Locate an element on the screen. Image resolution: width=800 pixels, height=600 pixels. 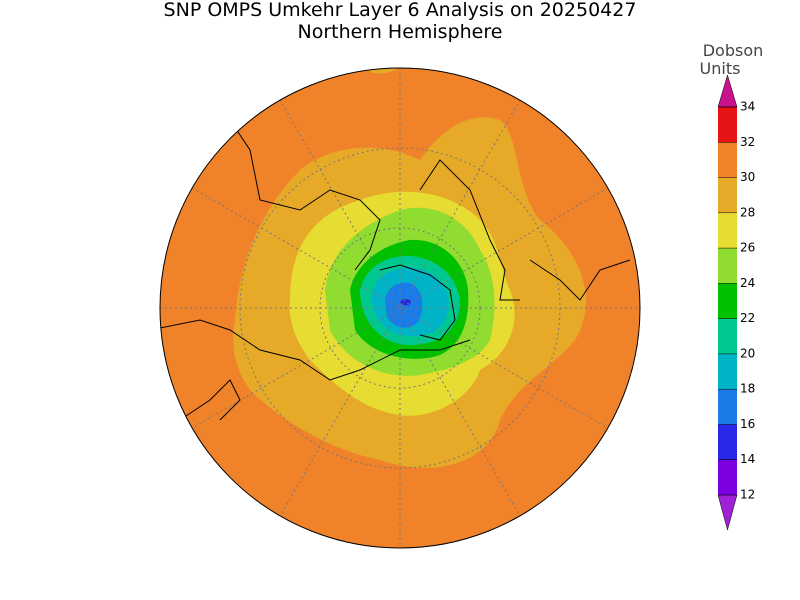
colorbar-tick-label: 16 is located at coordinates (747, 424).